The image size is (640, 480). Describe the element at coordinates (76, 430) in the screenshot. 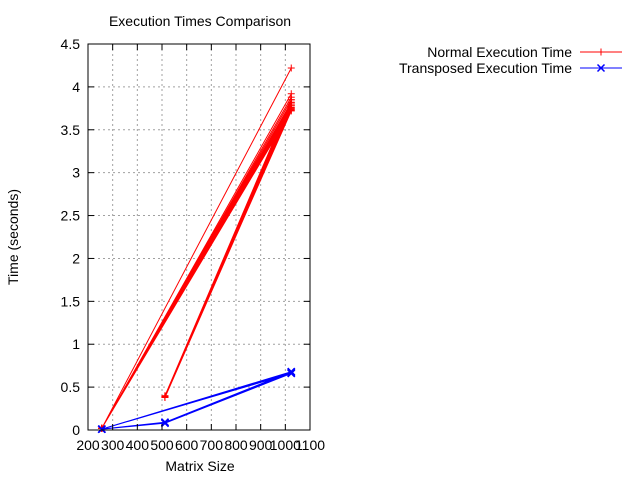

I see `y-tick-label: 0` at that location.